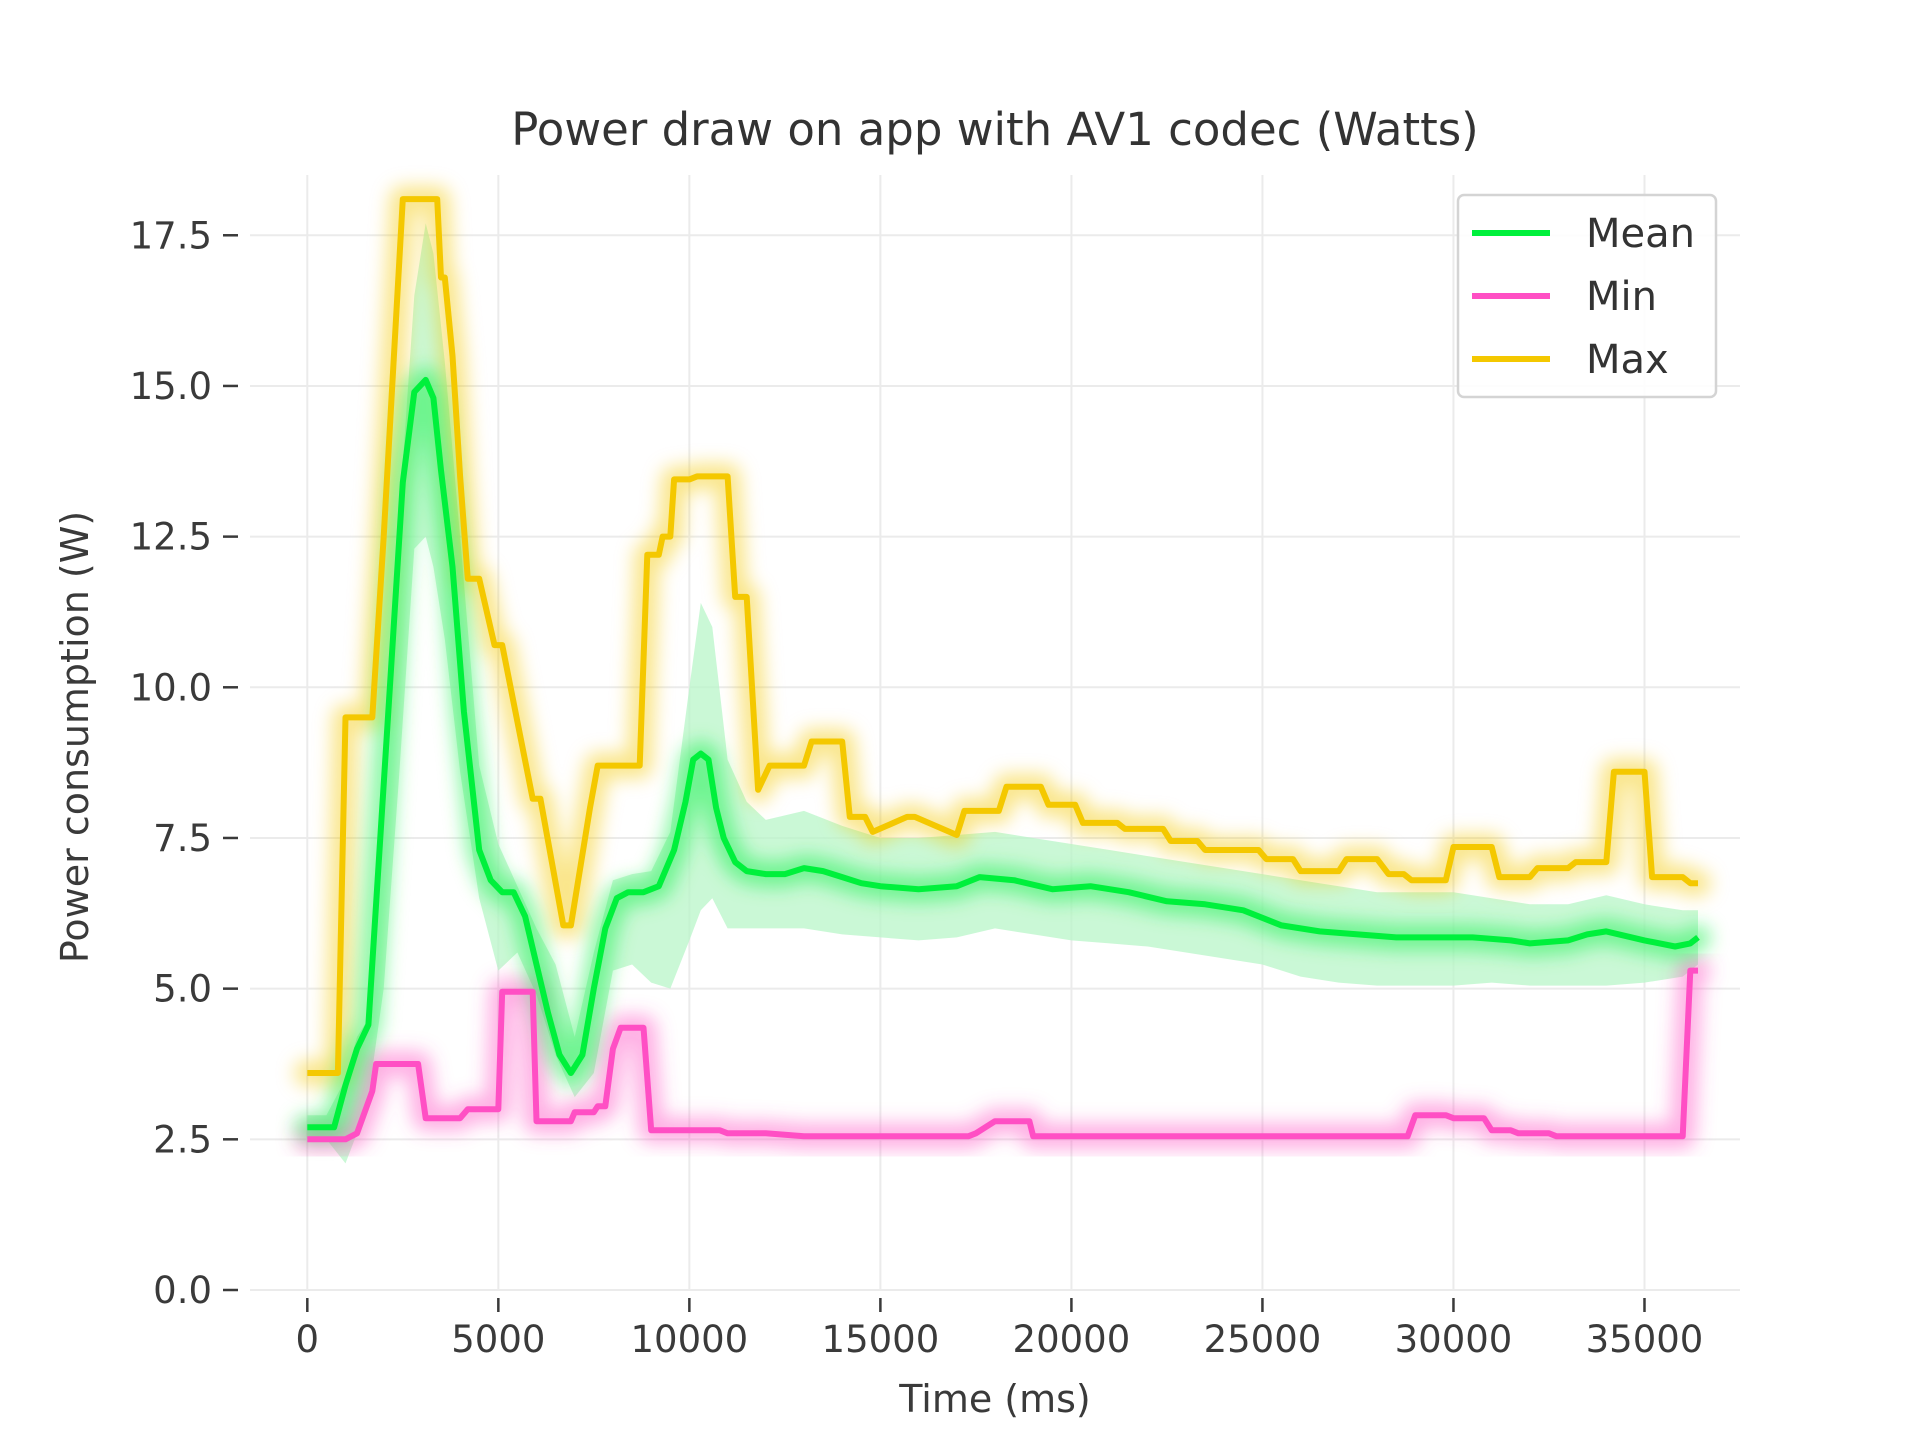  Describe the element at coordinates (1454, 1339) in the screenshot. I see `x-tick-label: 30000` at that location.